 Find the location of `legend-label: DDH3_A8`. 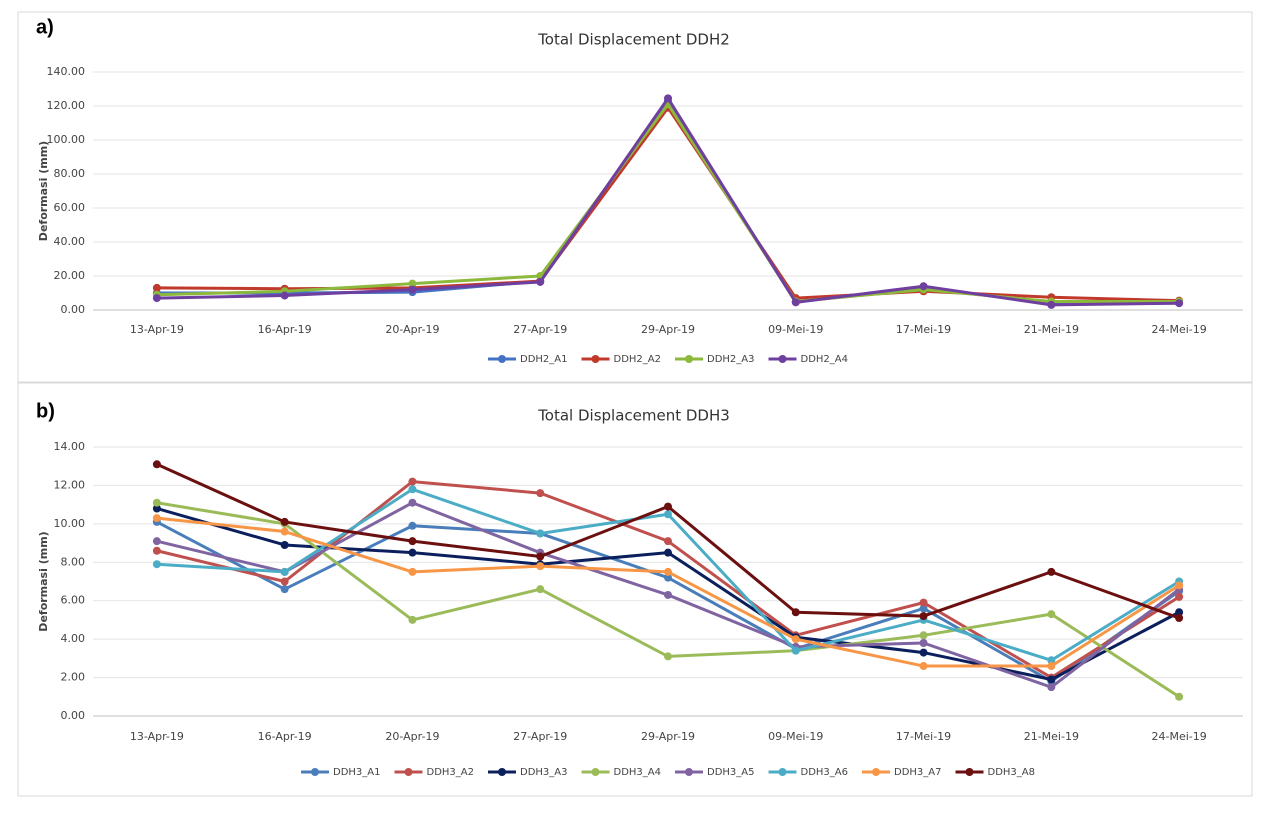

legend-label: DDH3_A8 is located at coordinates (1012, 772).